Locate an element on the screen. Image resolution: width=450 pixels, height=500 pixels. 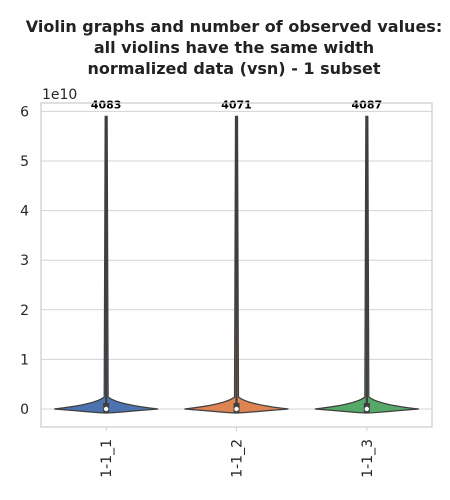
y-axis-ticks: 0 1 2 3 4 5 6 is located at coordinates (24, 261).